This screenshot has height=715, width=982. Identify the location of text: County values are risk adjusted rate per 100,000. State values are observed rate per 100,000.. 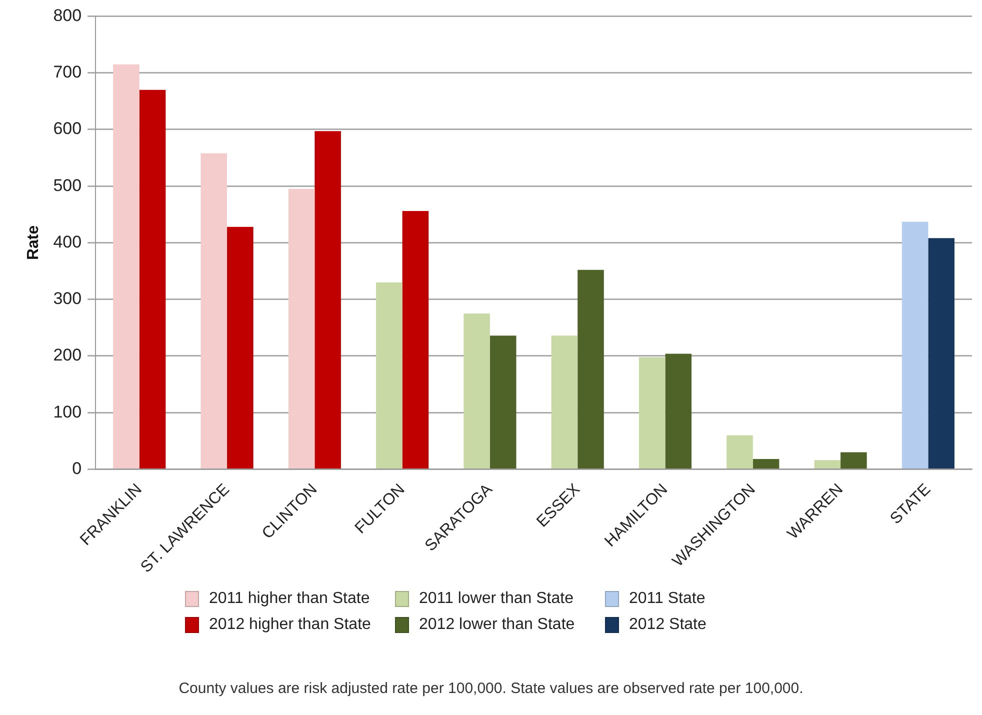
(491, 688).